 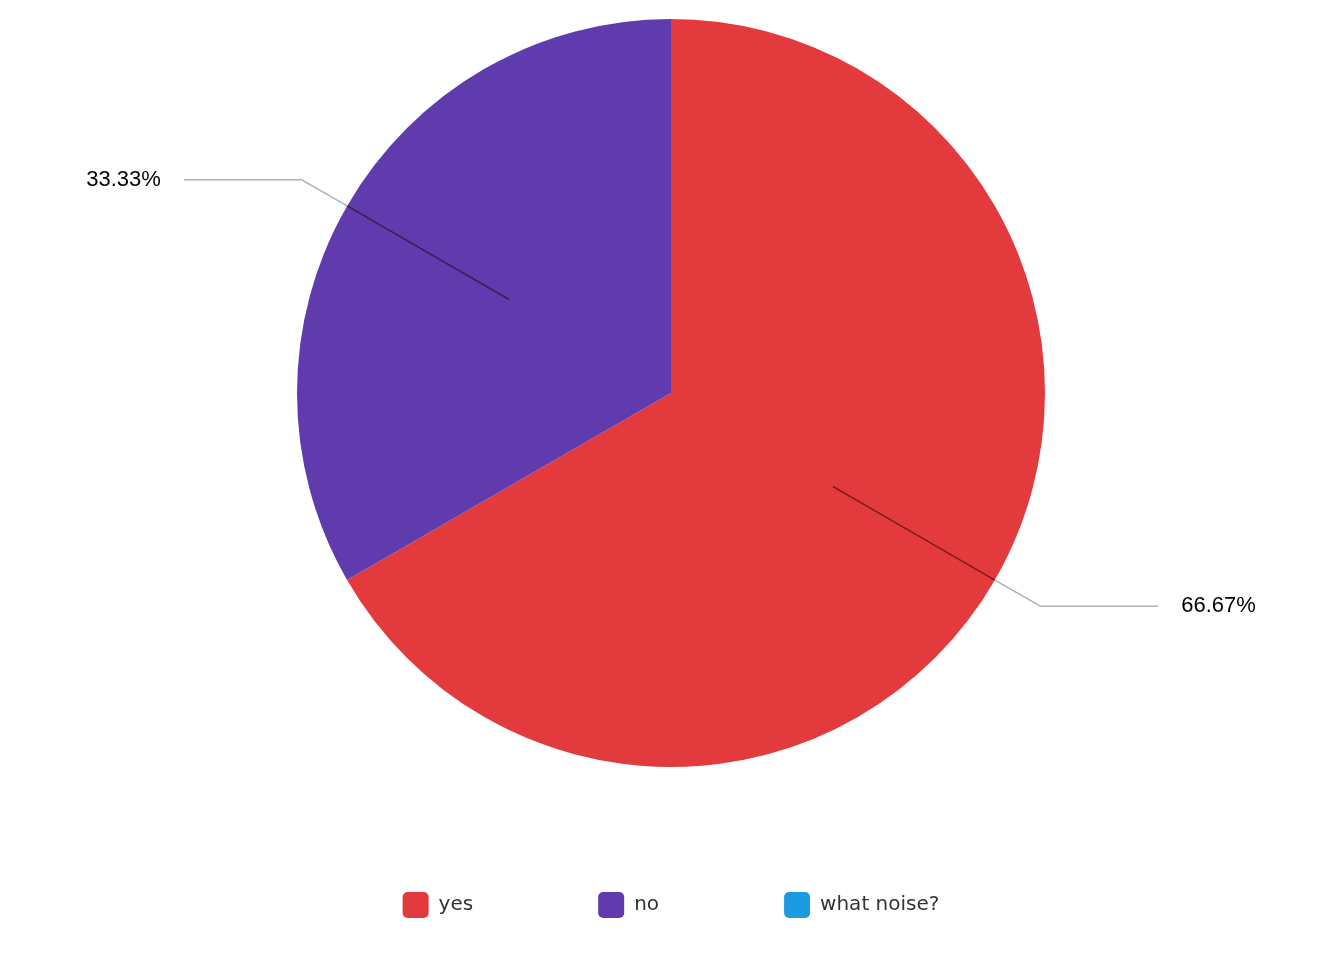 What do you see at coordinates (123, 178) in the screenshot?
I see `data-label: 33.33%` at bounding box center [123, 178].